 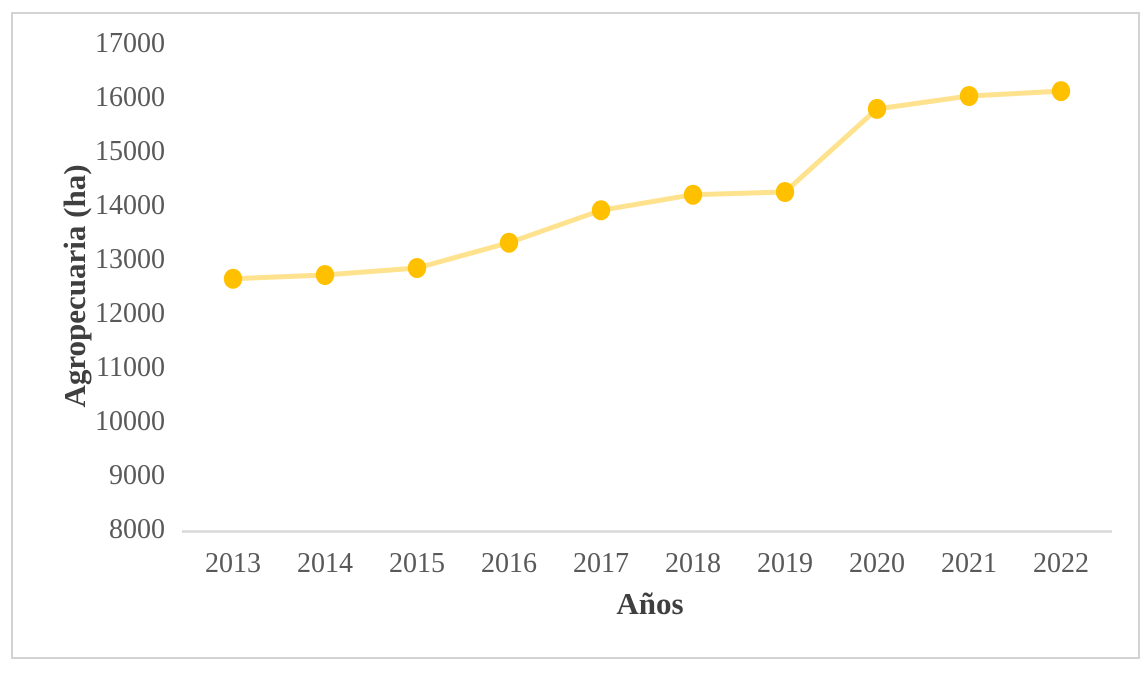 I want to click on x-tick-label: 2016, so click(x=509, y=563).